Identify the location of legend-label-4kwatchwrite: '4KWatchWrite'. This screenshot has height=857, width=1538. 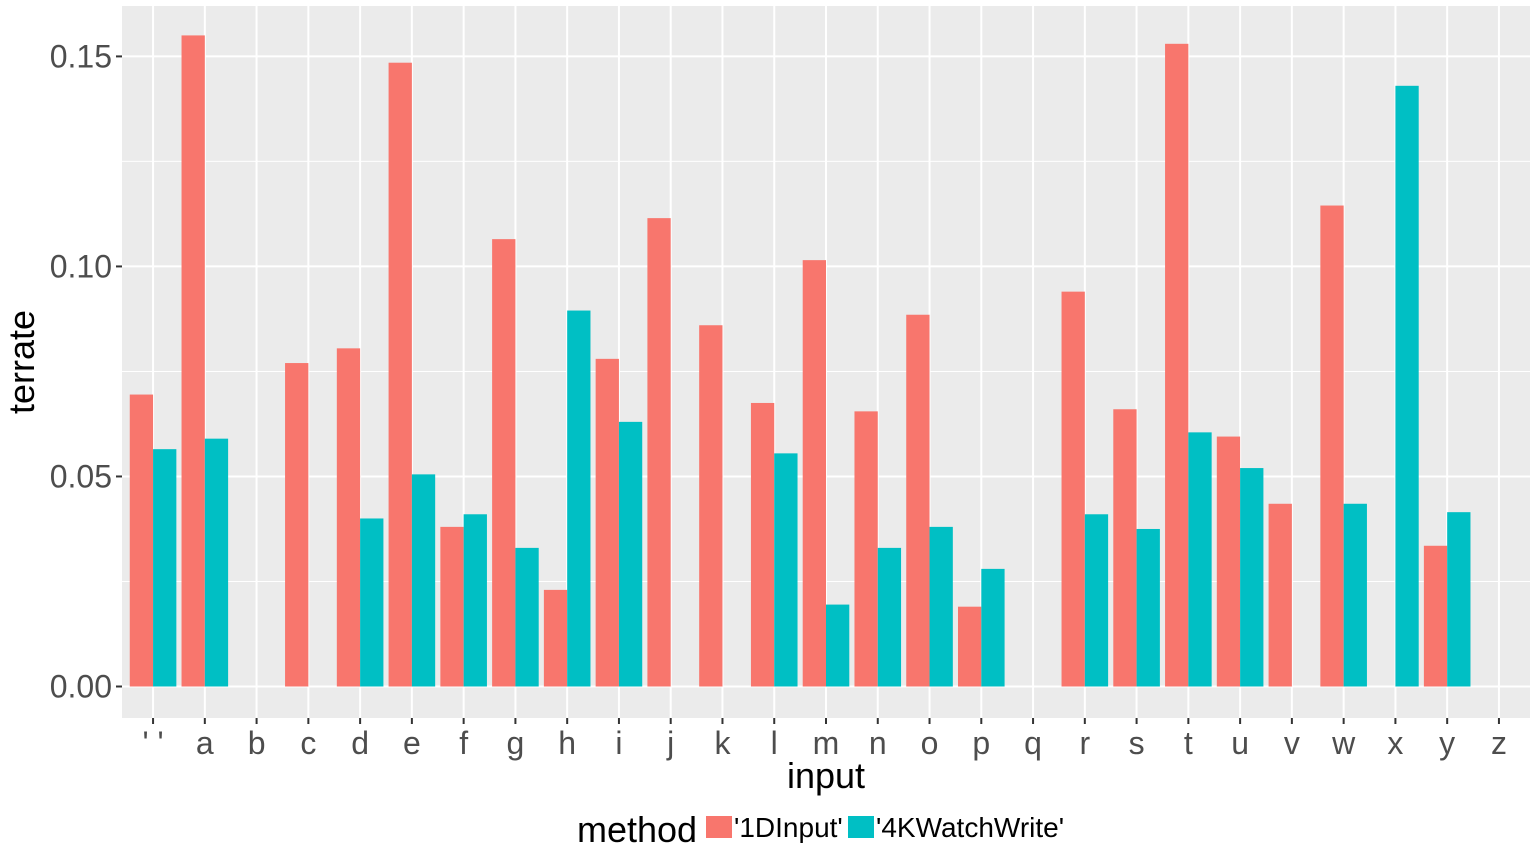
(970, 827).